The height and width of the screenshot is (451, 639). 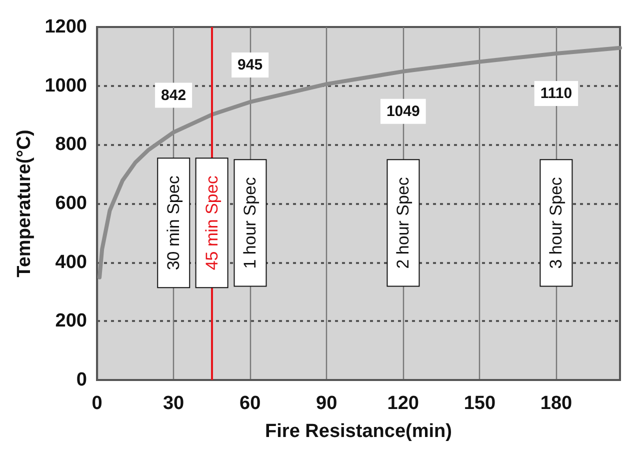 I want to click on ref-line-label: 45 min Spec, so click(x=212, y=222).